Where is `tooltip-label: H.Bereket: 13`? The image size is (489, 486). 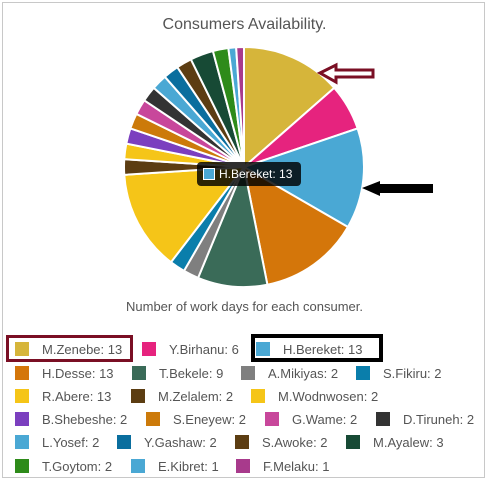 tooltip-label: H.Bereket: 13 is located at coordinates (256, 174).